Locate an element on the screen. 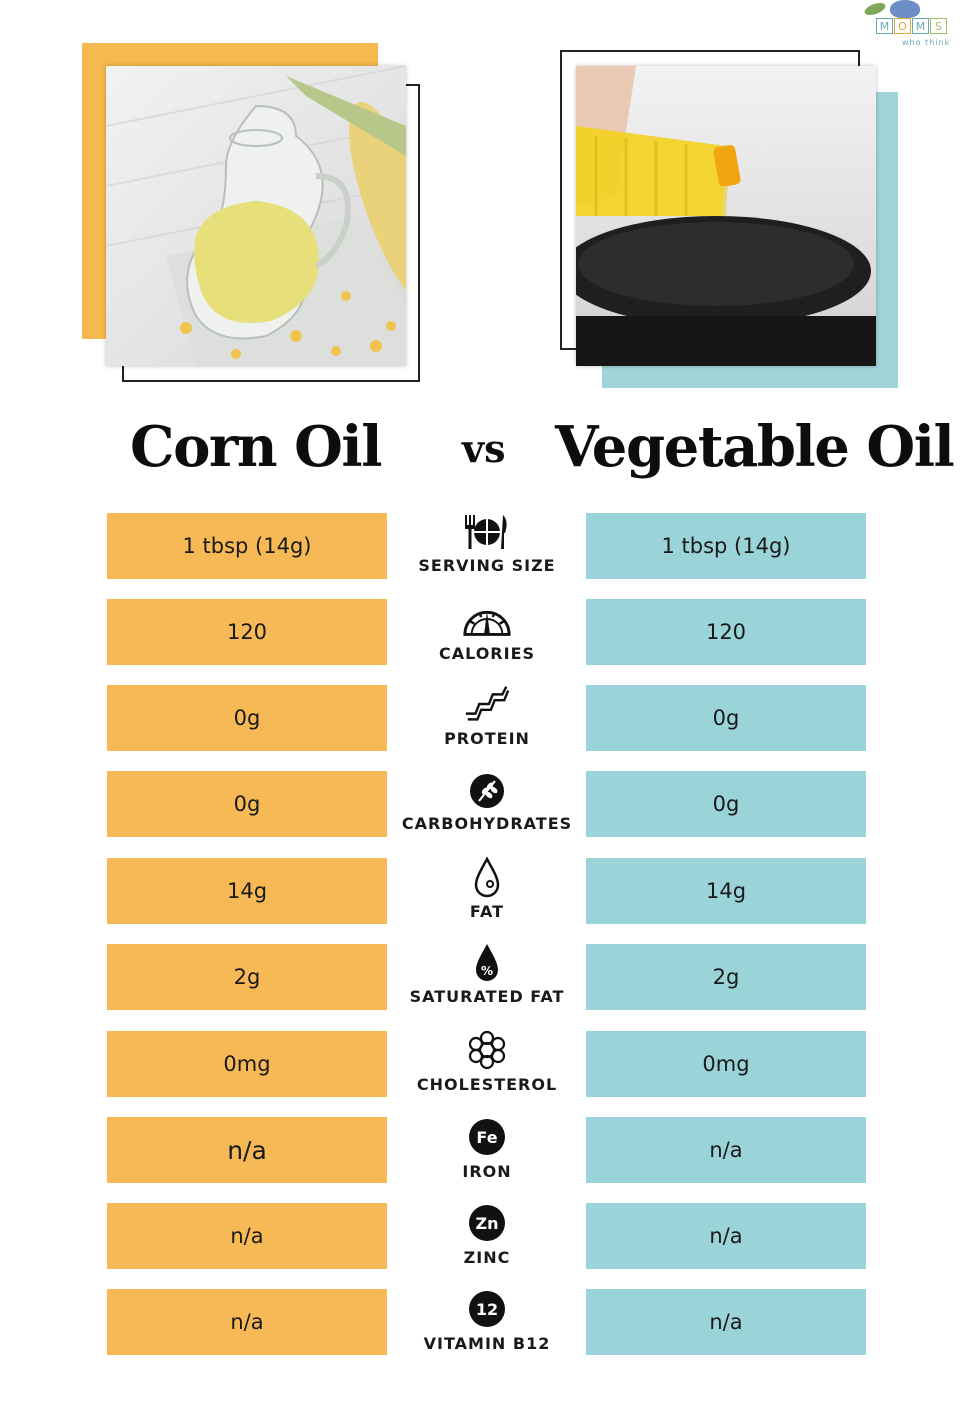  nutrient-cholesterol: CHOLESTEROL is located at coordinates (487, 1068).